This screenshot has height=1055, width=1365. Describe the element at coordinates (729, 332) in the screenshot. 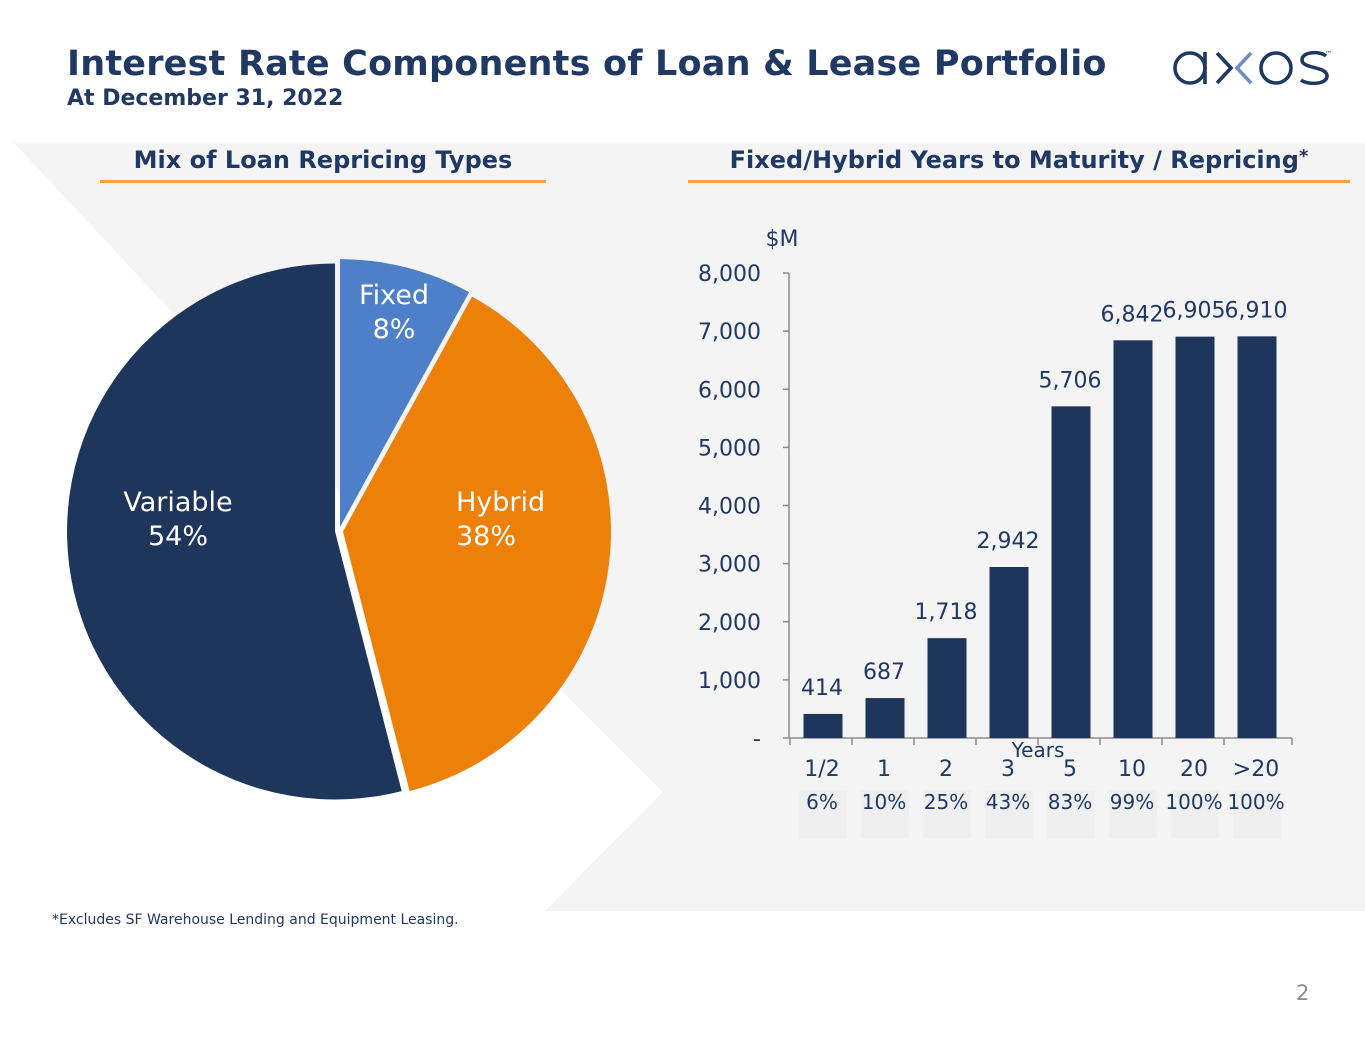

I see `y-tick-label: 7,000` at that location.